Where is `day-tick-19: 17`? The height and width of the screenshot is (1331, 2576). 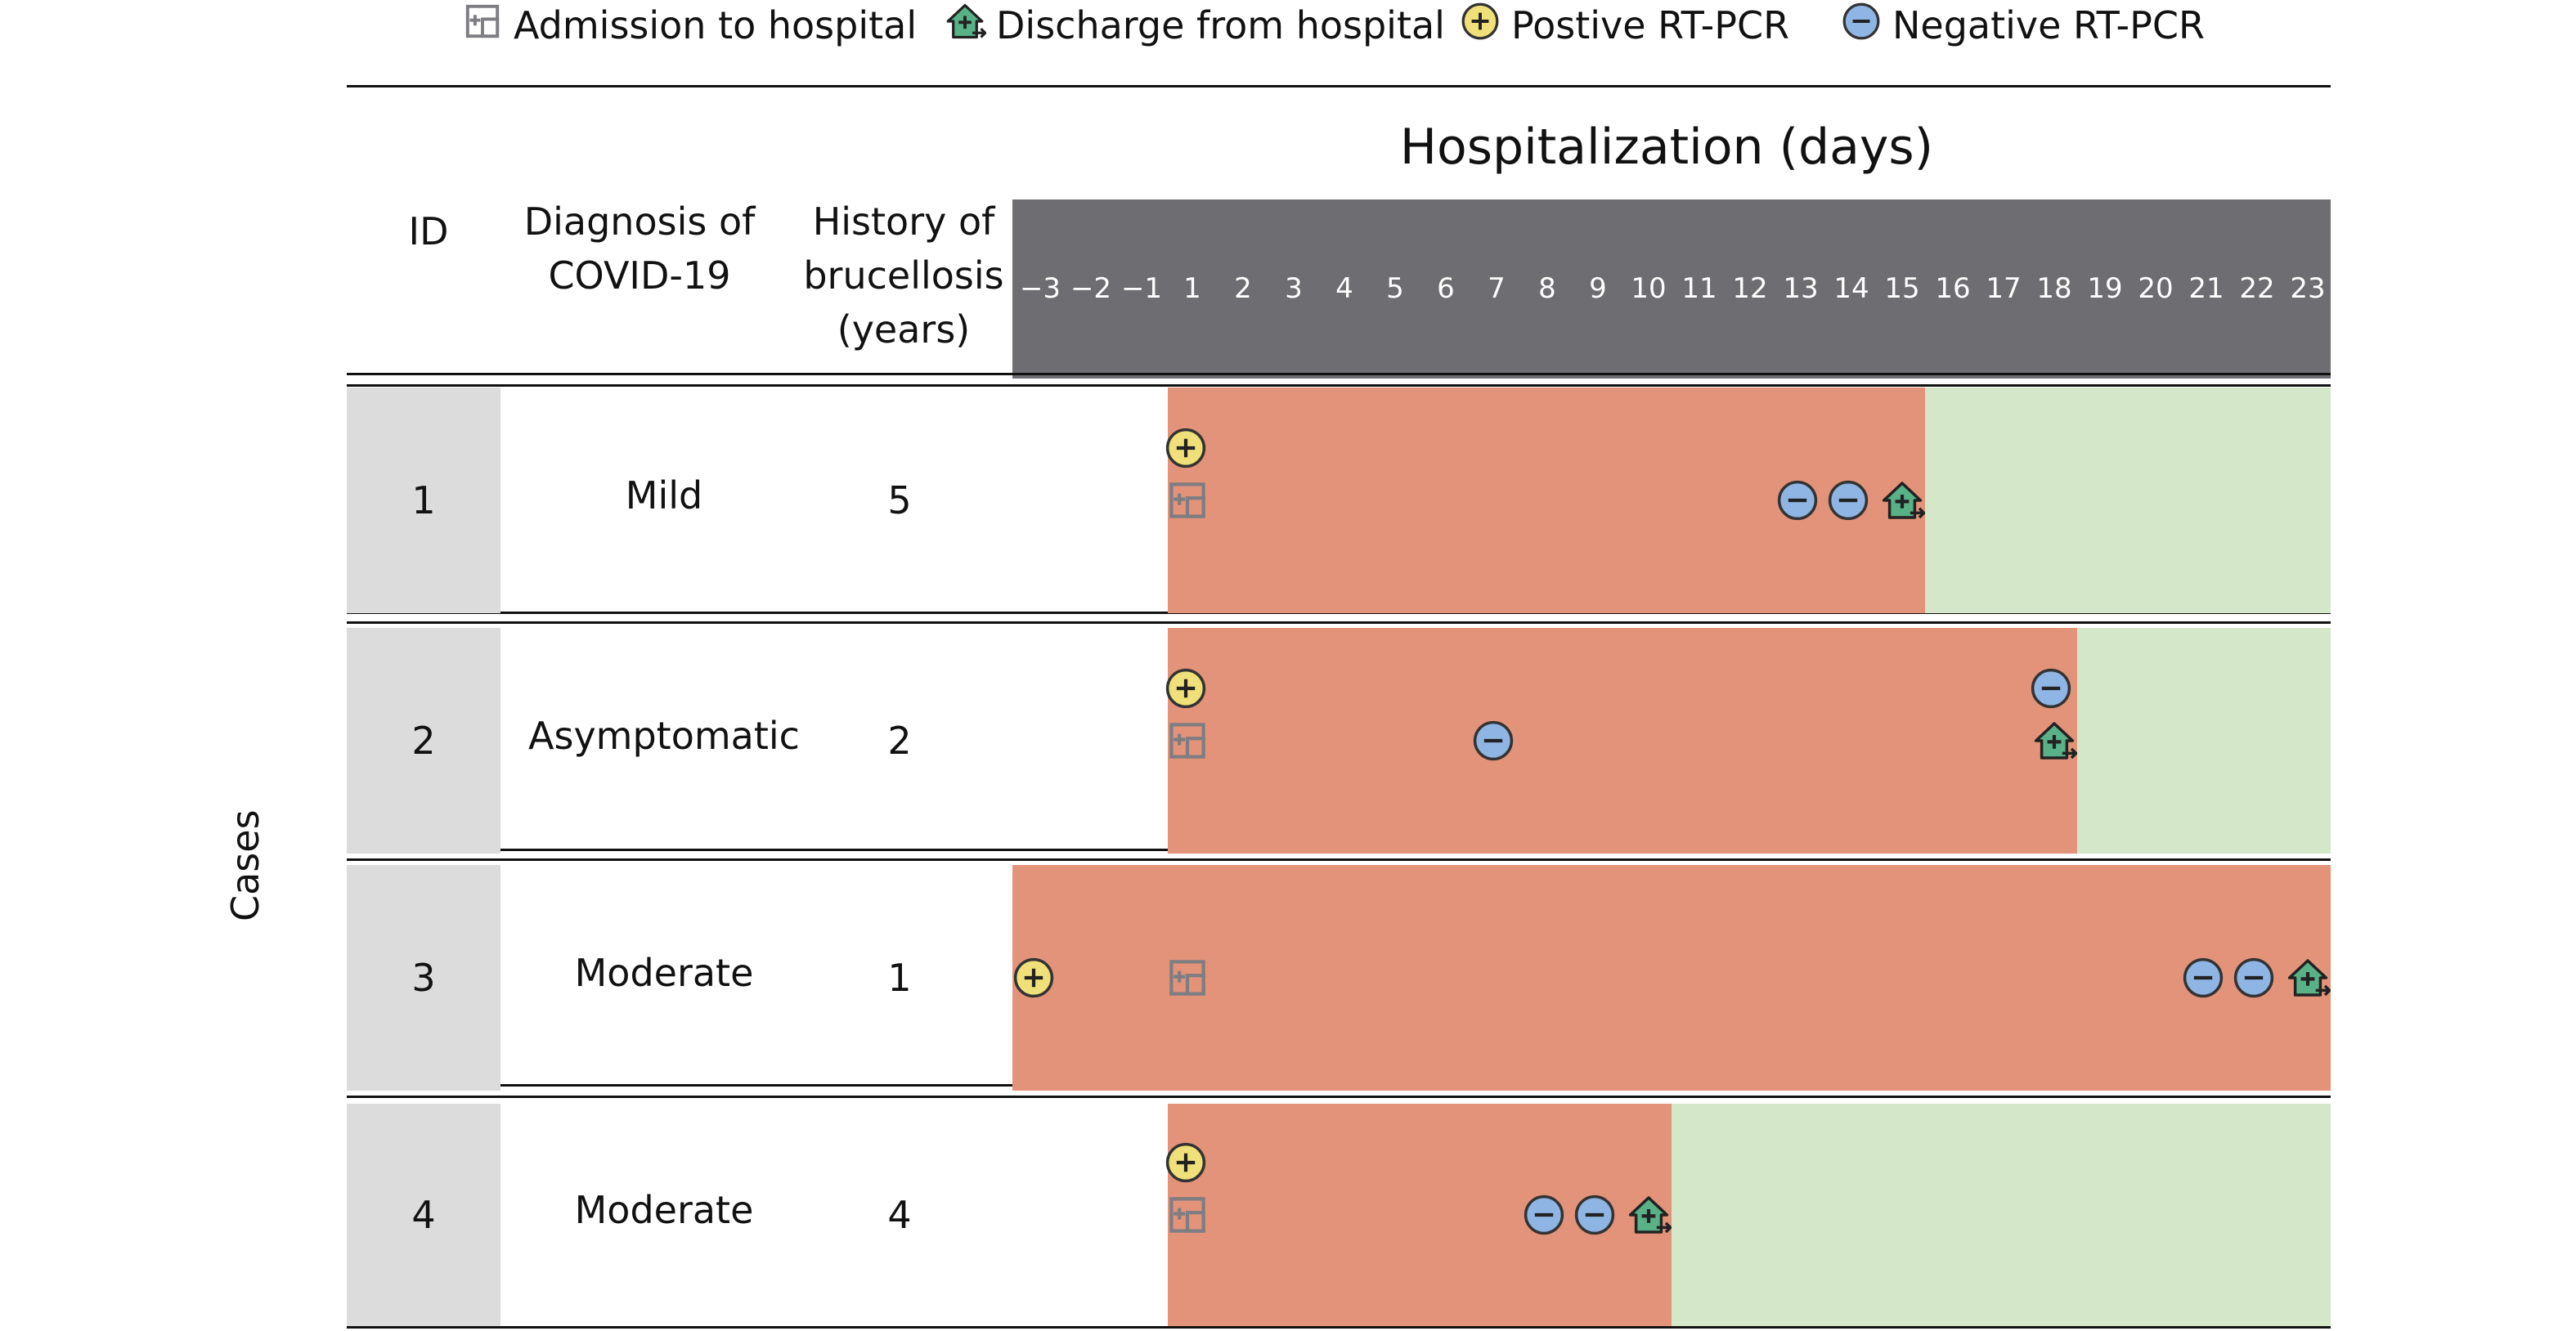
day-tick-19: 17 is located at coordinates (2004, 288).